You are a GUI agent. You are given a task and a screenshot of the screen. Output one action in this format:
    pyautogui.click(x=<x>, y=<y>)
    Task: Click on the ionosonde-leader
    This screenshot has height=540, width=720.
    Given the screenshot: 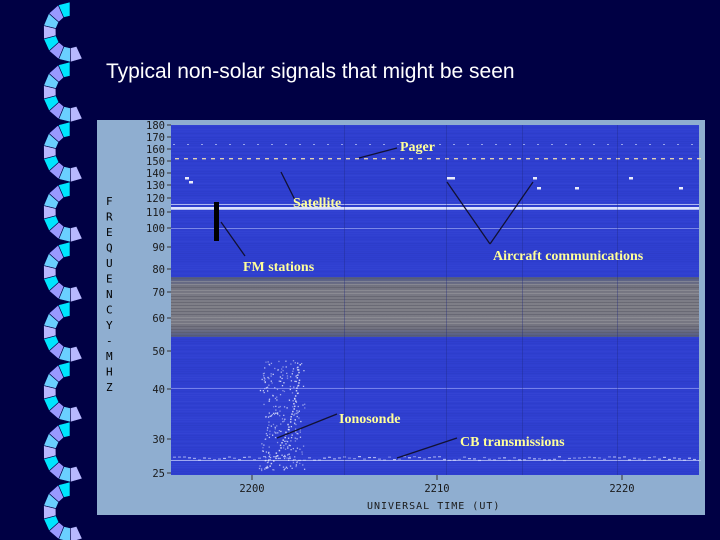 What is the action you would take?
    pyautogui.click(x=307, y=426)
    